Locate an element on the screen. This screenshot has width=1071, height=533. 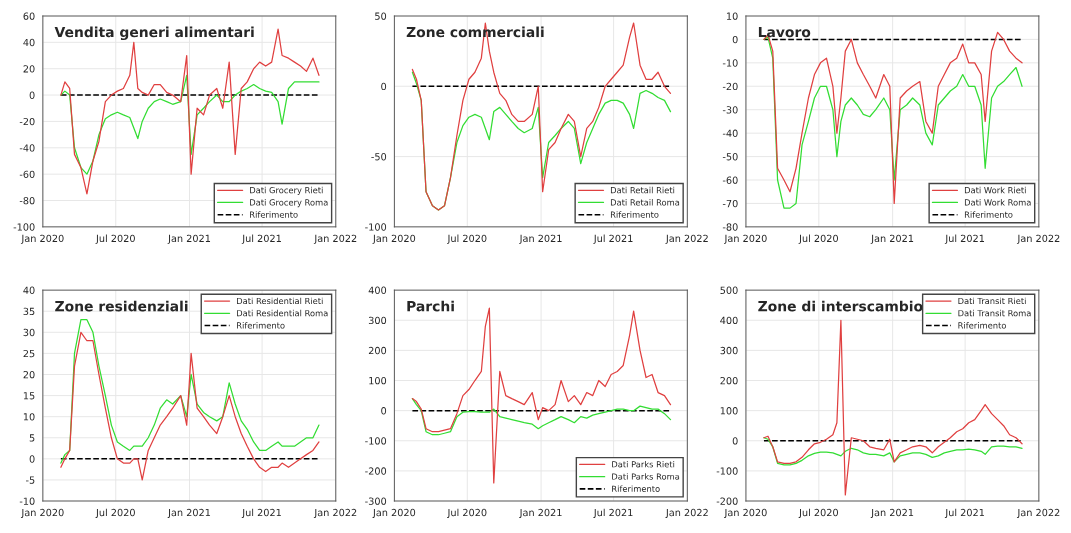
y-tick-label: -300 is located at coordinates (376, 501).